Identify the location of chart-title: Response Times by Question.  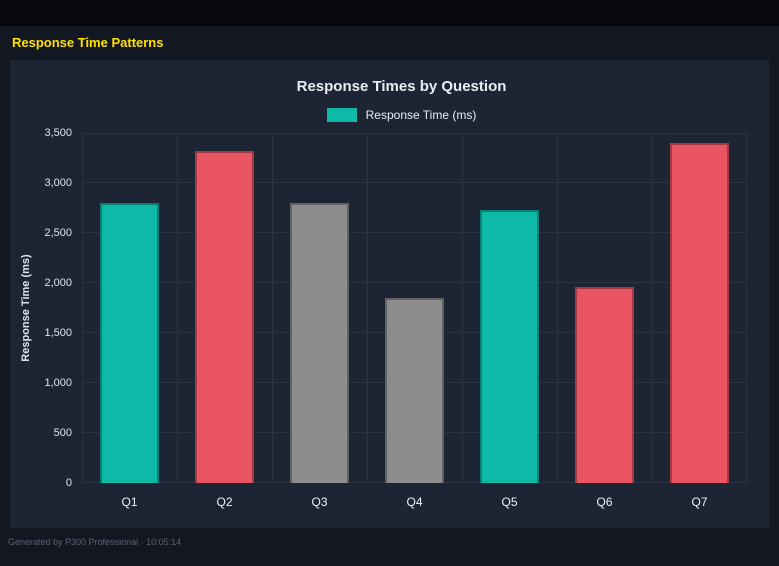
(401, 86).